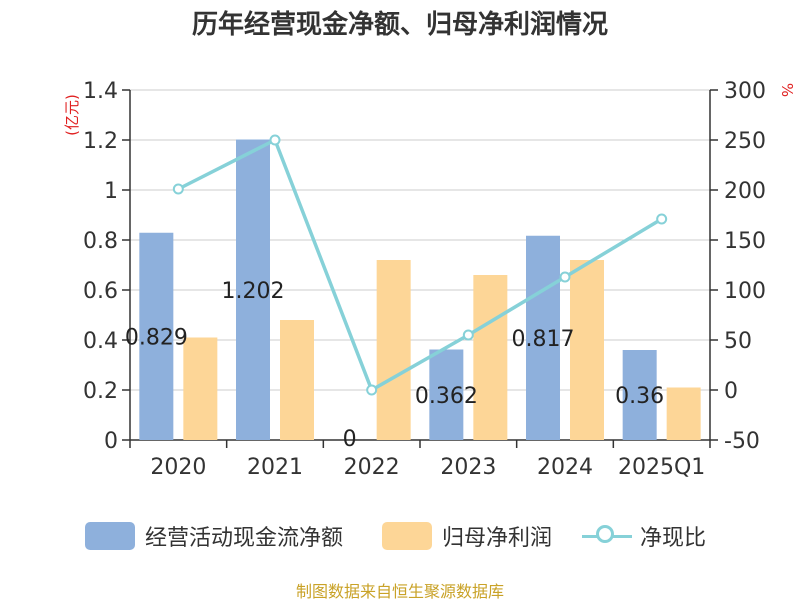 Image resolution: width=800 pixels, height=602 pixels. I want to click on source-note: 制图数据来自恒生聚源数据库, so click(399, 591).